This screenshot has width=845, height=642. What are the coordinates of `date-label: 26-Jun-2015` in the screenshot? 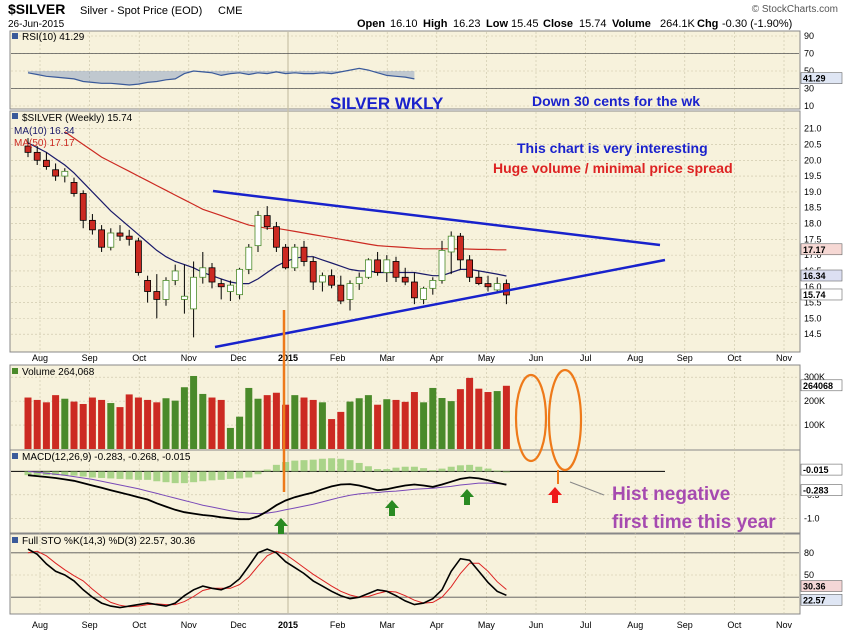 It's located at (36, 24).